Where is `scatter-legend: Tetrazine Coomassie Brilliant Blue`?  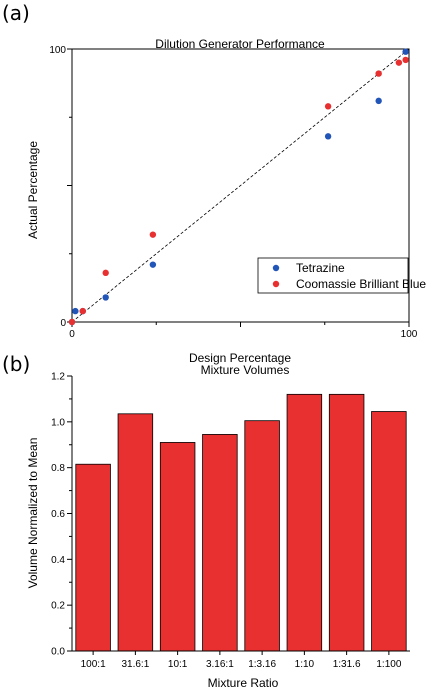 scatter-legend: Tetrazine Coomassie Brilliant Blue is located at coordinates (341, 275).